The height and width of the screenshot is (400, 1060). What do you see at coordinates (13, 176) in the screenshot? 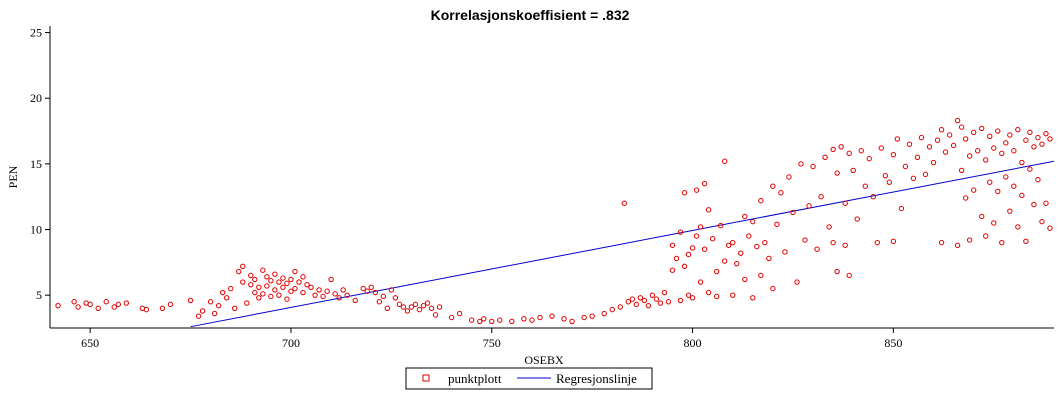
I see `y-axis-label: PEN` at bounding box center [13, 176].